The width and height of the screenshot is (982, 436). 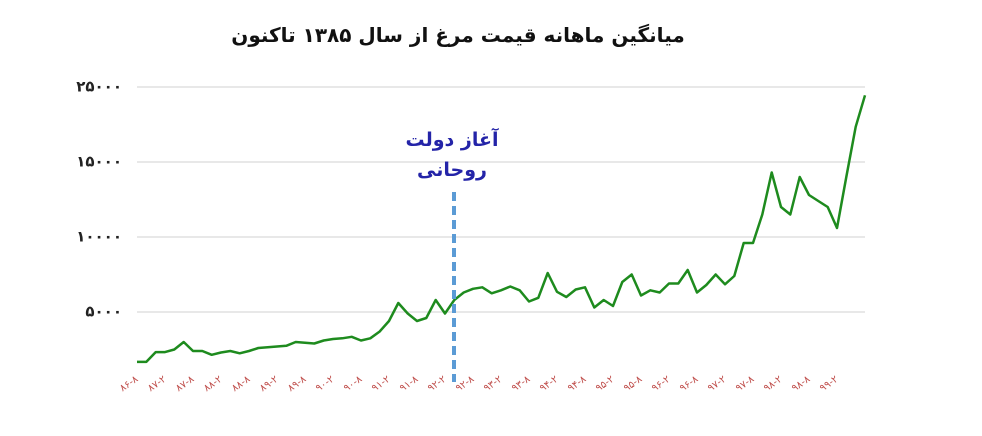 What do you see at coordinates (129, 384) in the screenshot?
I see `x-tick-label: ۸۶-۸` at bounding box center [129, 384].